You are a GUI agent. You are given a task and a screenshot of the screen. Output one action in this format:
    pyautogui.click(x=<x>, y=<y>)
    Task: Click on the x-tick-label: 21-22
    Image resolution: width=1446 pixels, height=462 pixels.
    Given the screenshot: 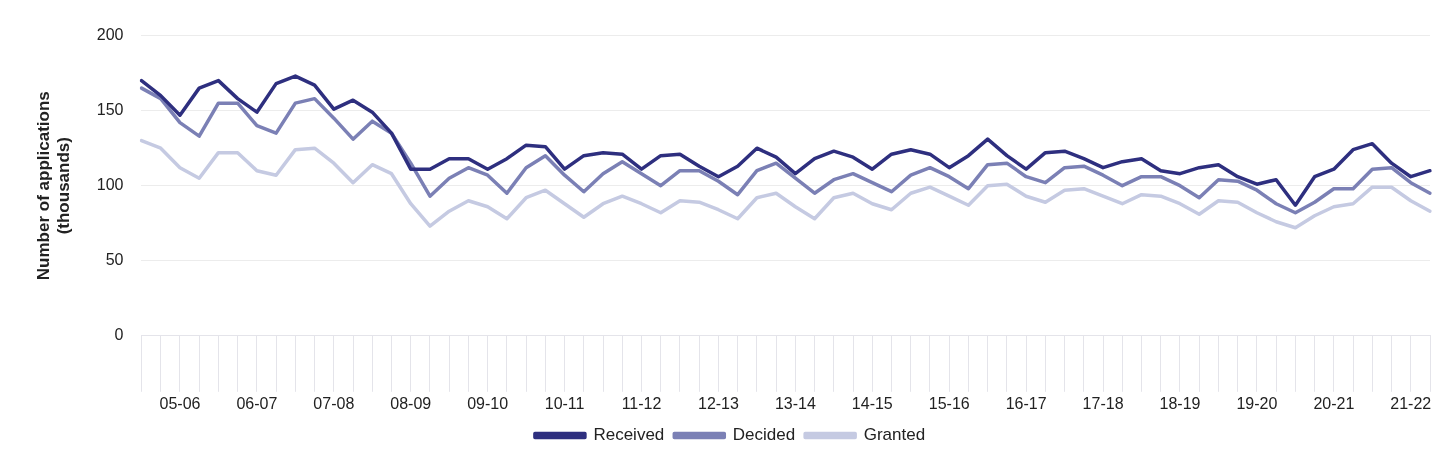 What is the action you would take?
    pyautogui.click(x=1411, y=403)
    